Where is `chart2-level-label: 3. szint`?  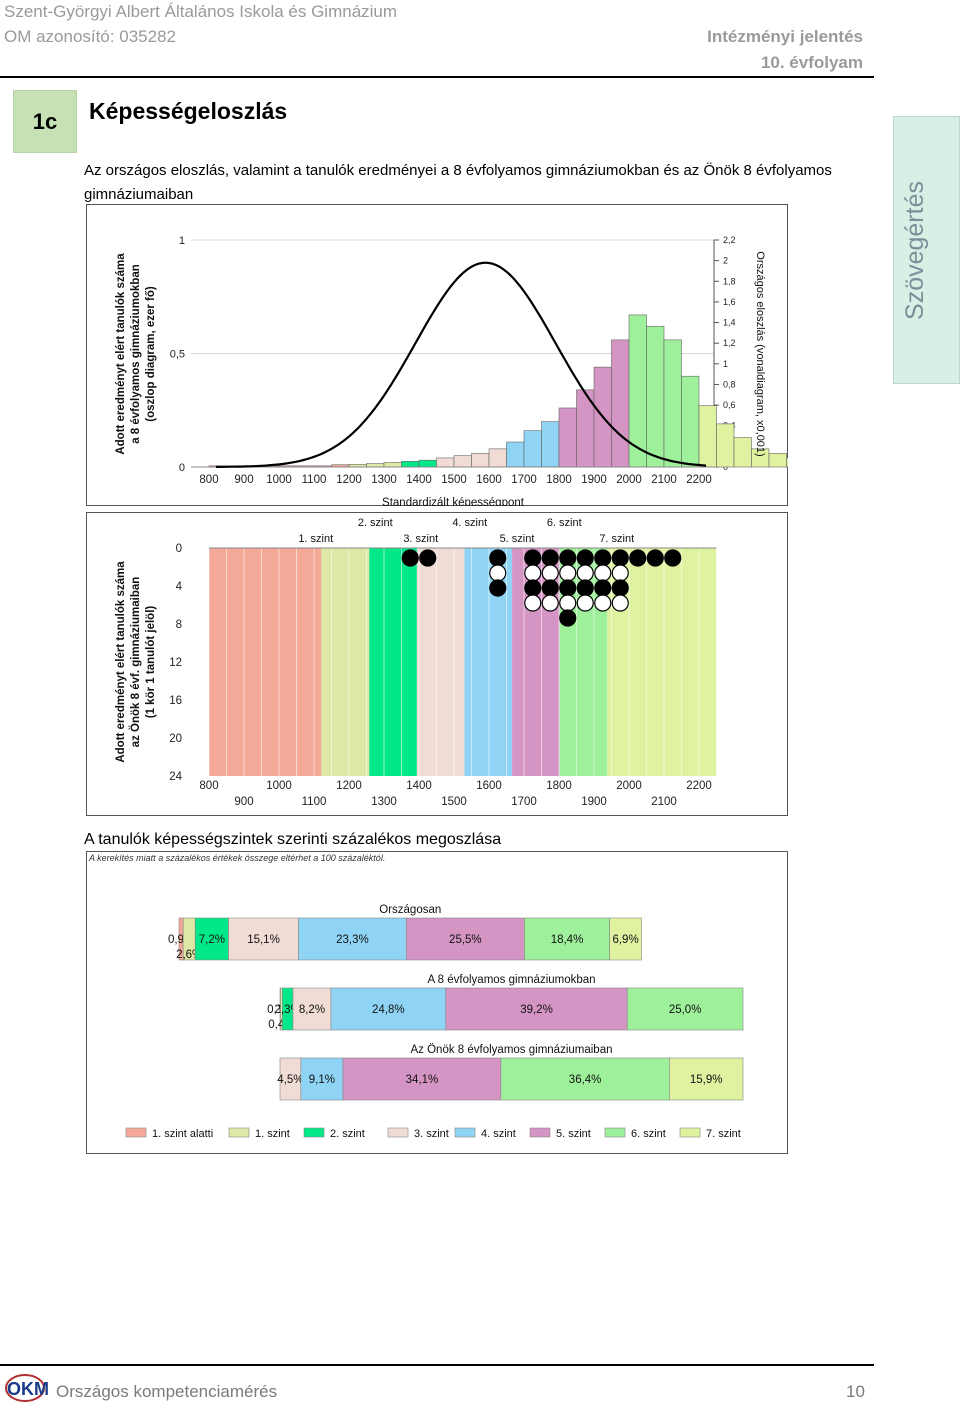
chart2-level-label: 3. szint is located at coordinates (420, 539).